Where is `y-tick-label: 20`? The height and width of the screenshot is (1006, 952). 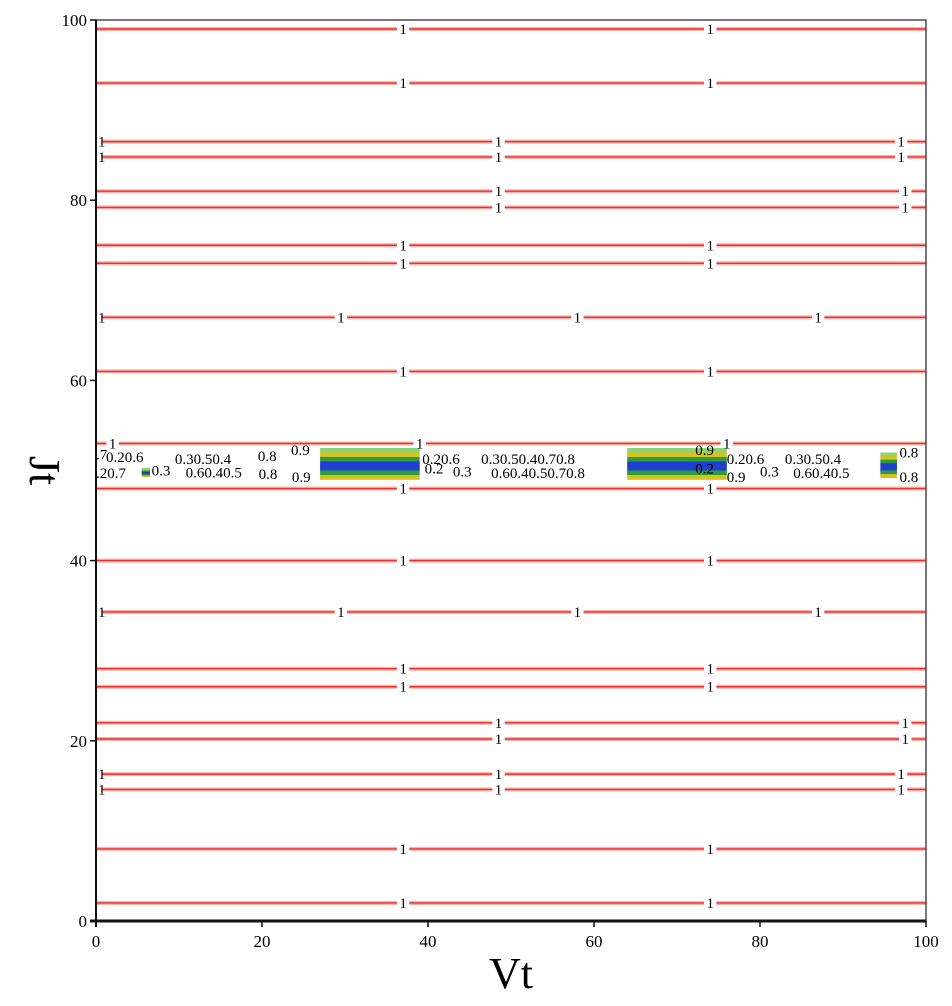
y-tick-label: 20 is located at coordinates (78, 741).